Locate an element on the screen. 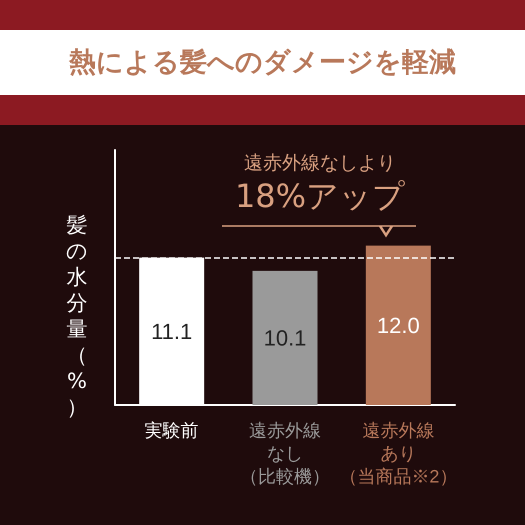  data-label: 10.1 is located at coordinates (285, 337).